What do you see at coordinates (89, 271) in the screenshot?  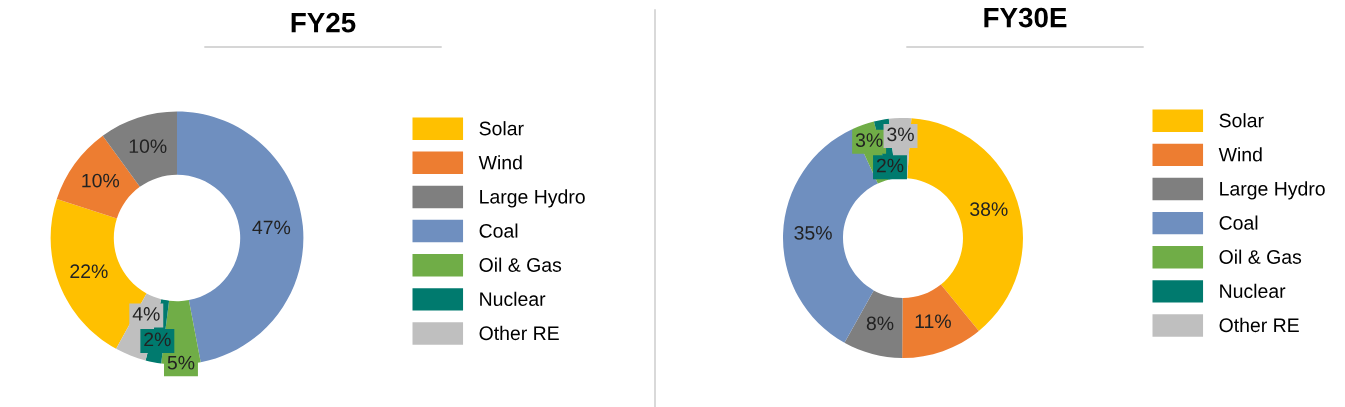 I see `data-label: 22%` at bounding box center [89, 271].